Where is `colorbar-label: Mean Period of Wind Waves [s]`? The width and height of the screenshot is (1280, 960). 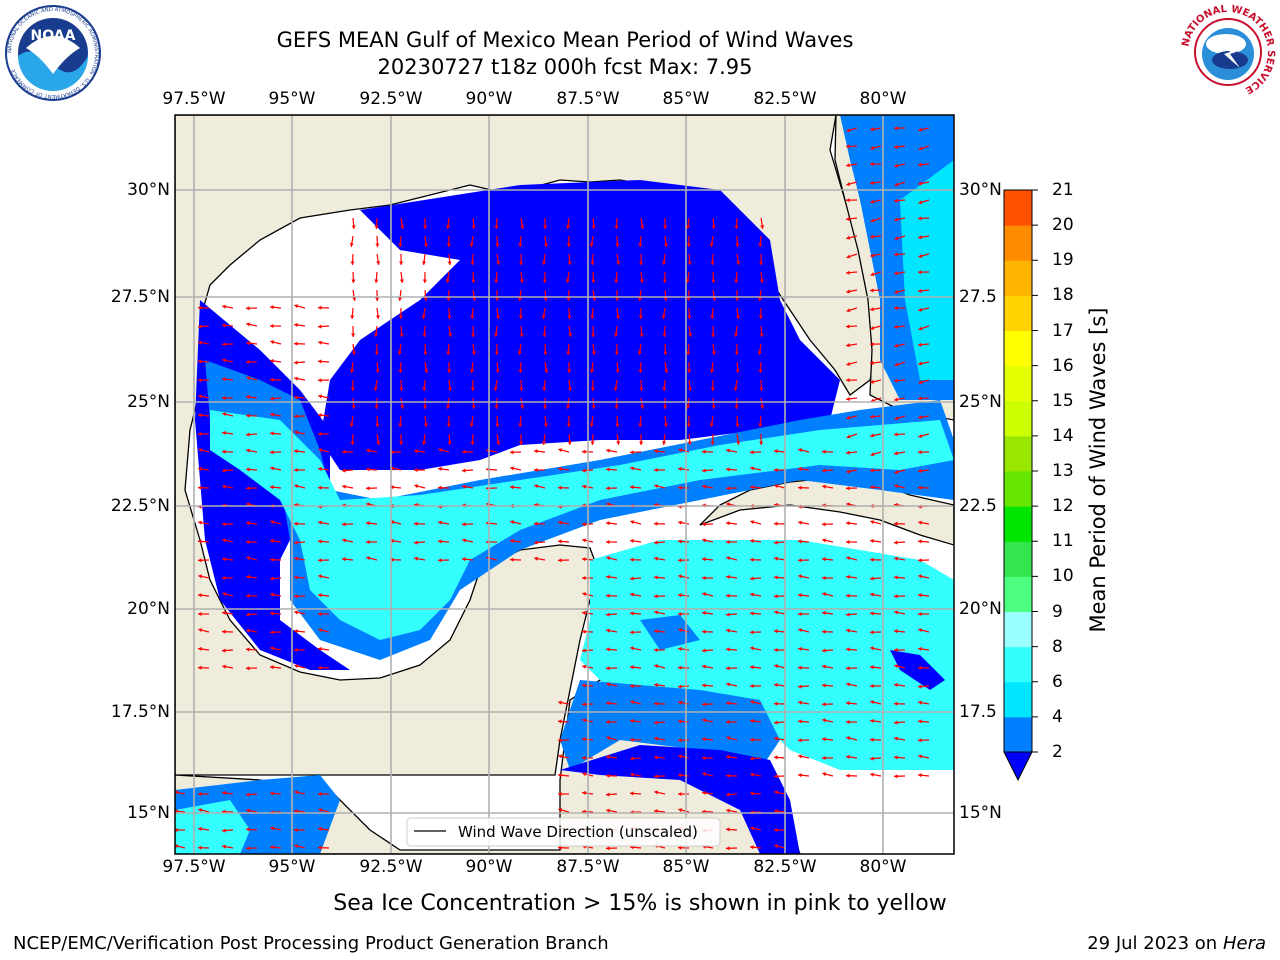 colorbar-label: Mean Period of Wind Waves [s] is located at coordinates (1098, 470).